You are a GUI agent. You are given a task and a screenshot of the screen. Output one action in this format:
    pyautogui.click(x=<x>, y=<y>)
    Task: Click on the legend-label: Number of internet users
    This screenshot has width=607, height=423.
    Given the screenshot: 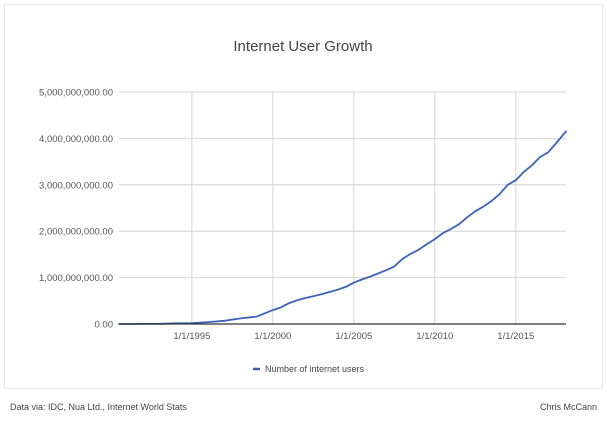 What is the action you would take?
    pyautogui.click(x=315, y=369)
    